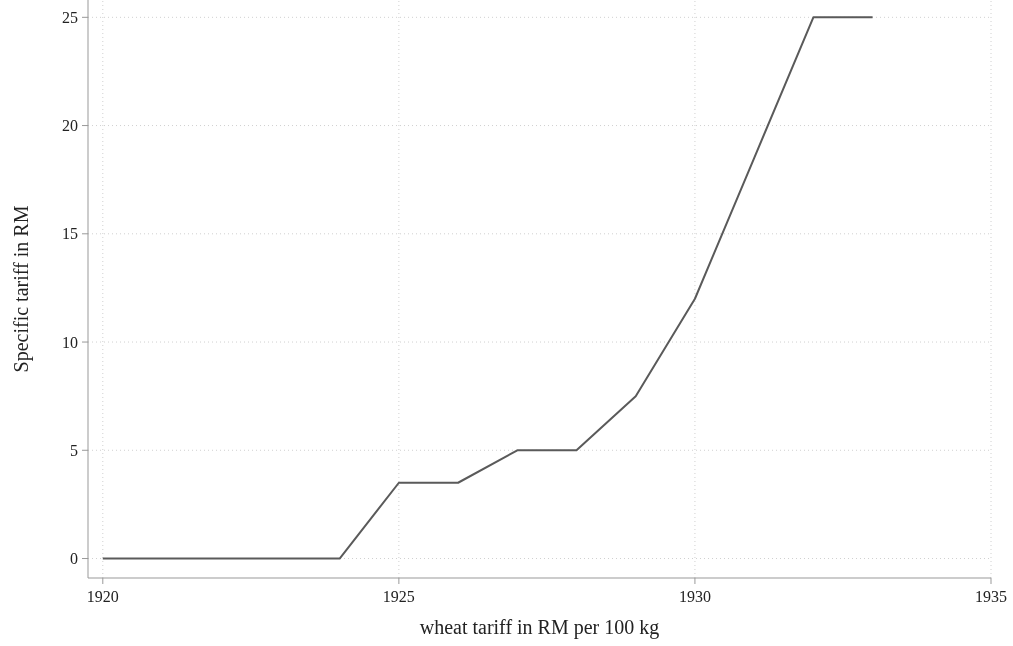 The height and width of the screenshot is (646, 1013). What do you see at coordinates (398, 596) in the screenshot?
I see `x-tick-label: 1925` at bounding box center [398, 596].